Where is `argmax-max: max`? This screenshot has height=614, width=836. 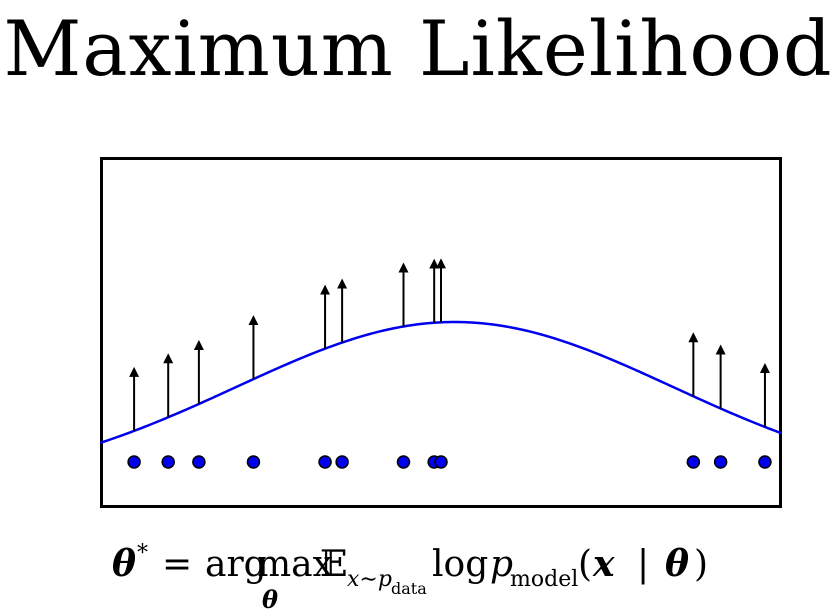 argmax-max: max is located at coordinates (295, 564).